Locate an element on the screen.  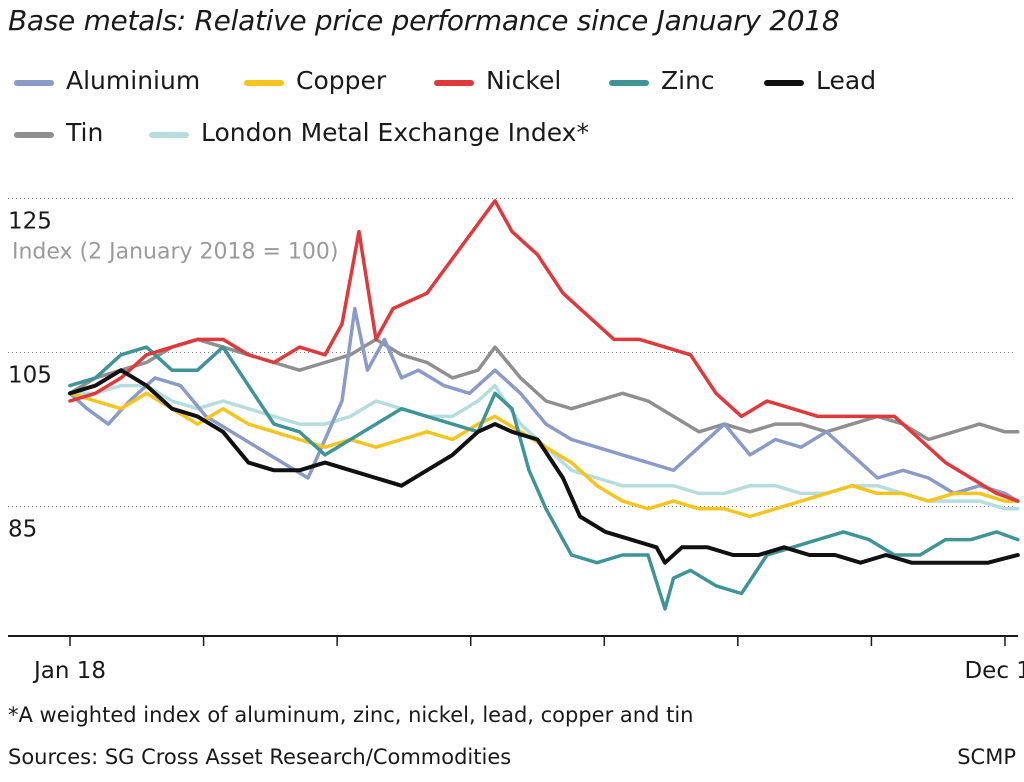
legend-swatch-nickel is located at coordinates (454, 83).